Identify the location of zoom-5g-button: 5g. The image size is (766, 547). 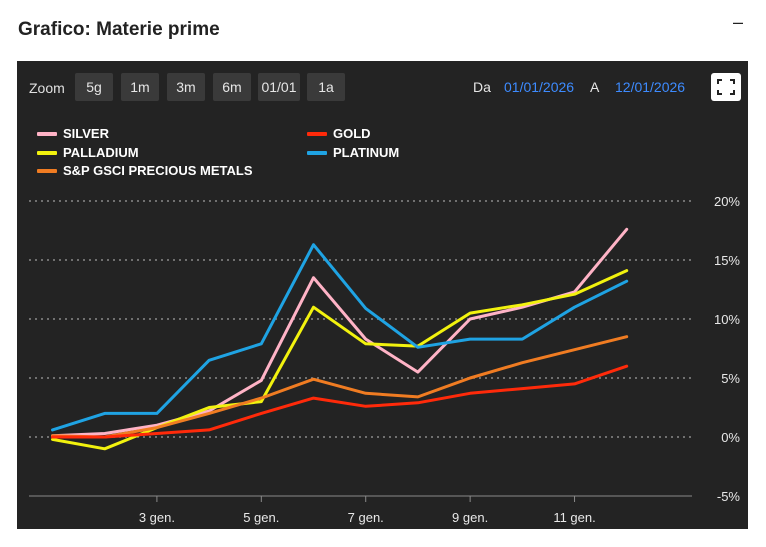
(94, 87).